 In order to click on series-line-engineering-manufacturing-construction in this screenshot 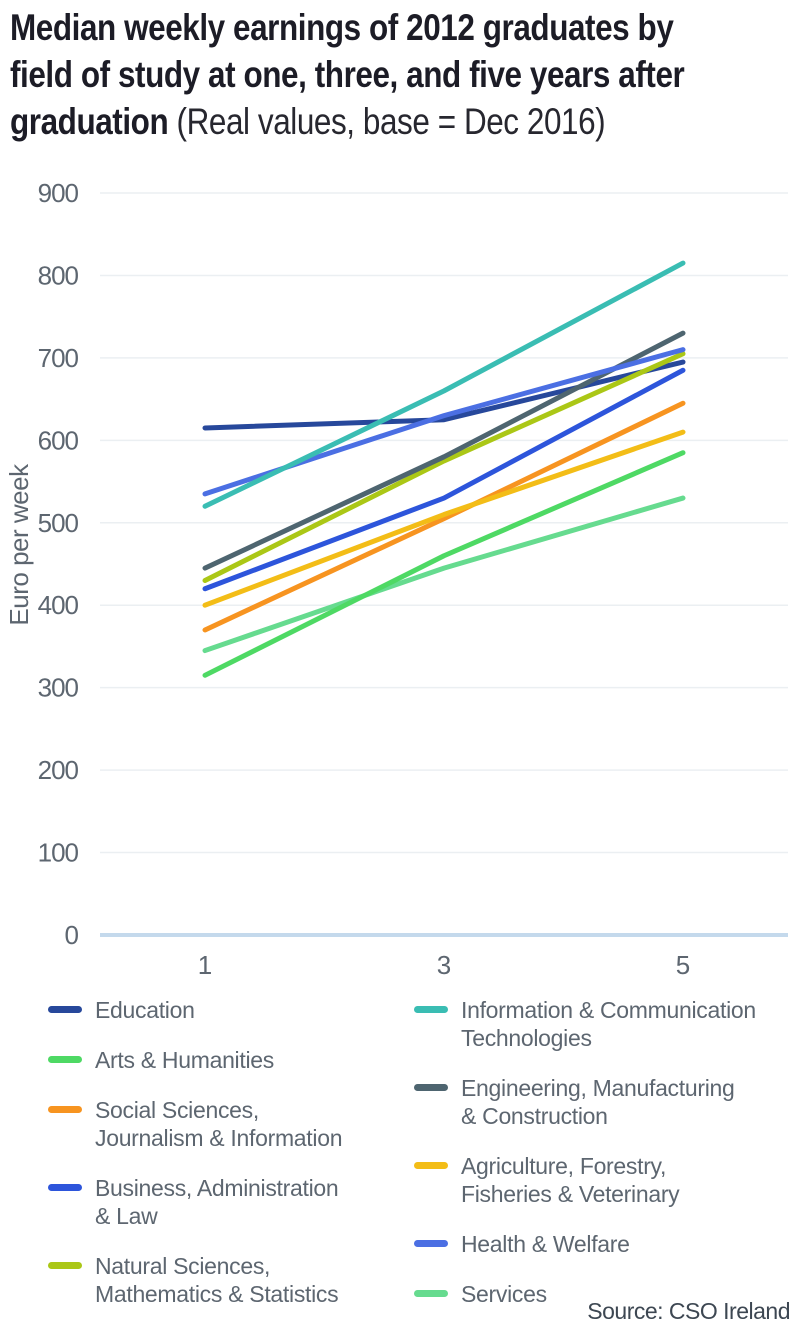, I will do `click(444, 450)`.